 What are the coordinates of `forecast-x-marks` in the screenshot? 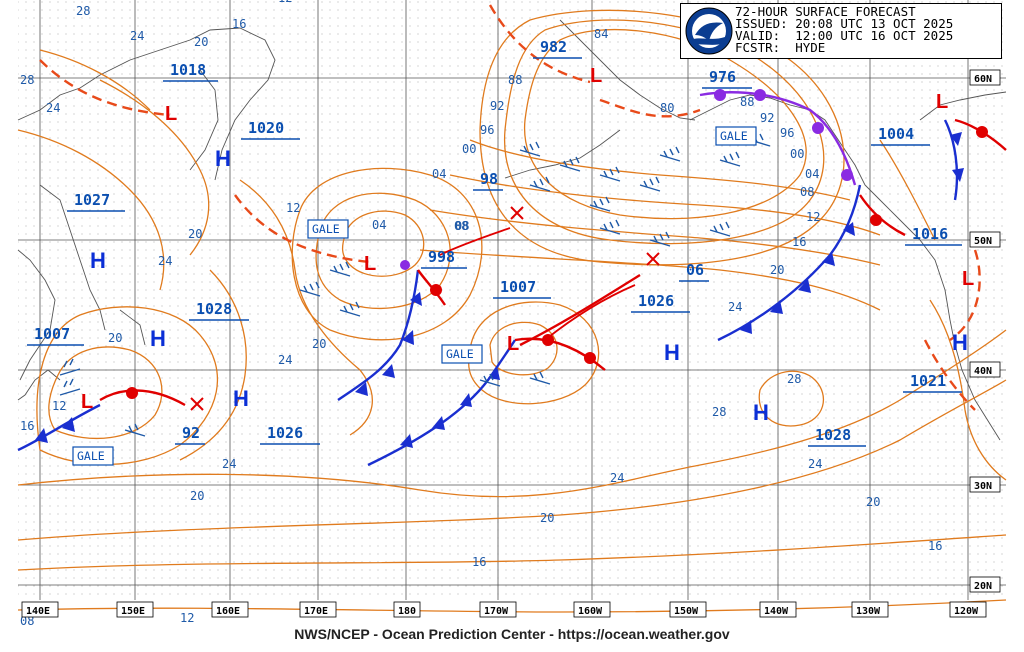 It's located at (425, 308).